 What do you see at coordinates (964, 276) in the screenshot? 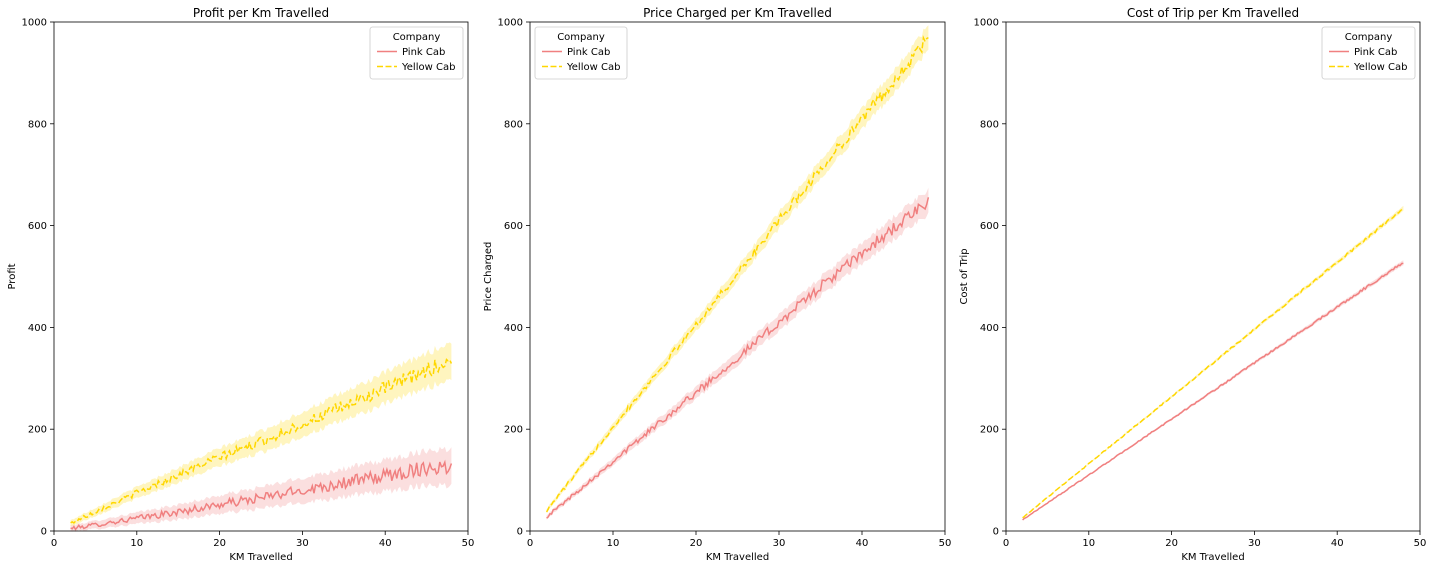
I see `y-axis-label: Cost of Trip` at bounding box center [964, 276].